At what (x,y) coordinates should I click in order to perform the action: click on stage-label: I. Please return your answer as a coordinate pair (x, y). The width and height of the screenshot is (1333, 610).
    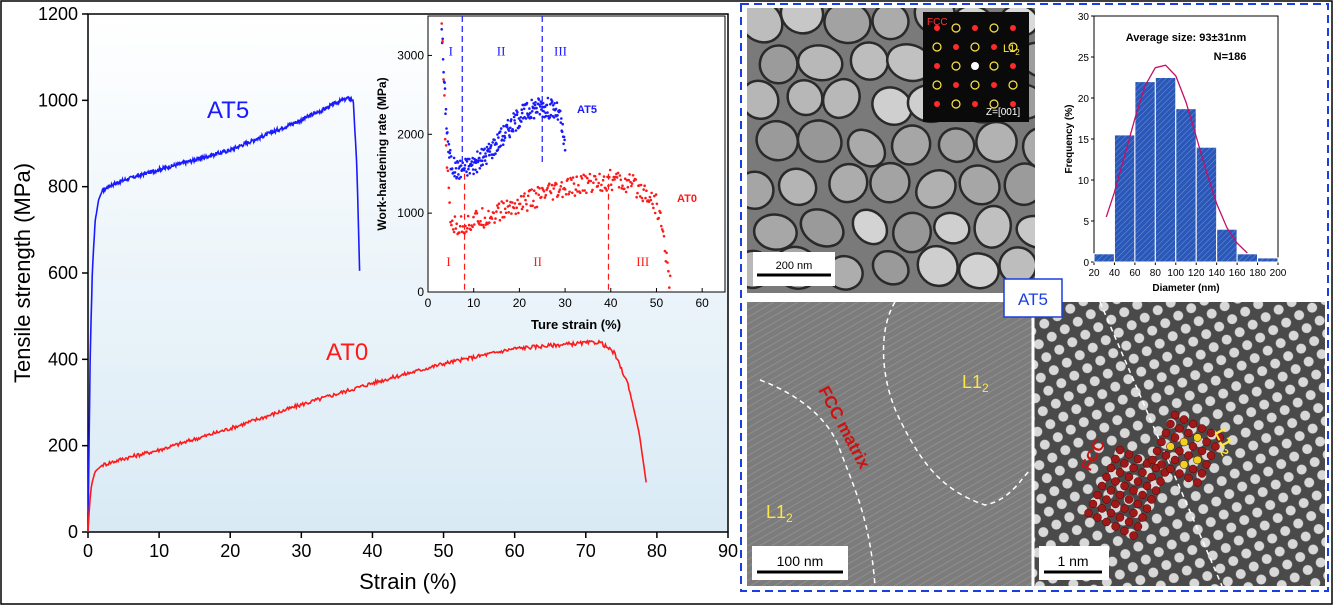
    Looking at the image, I should click on (448, 261).